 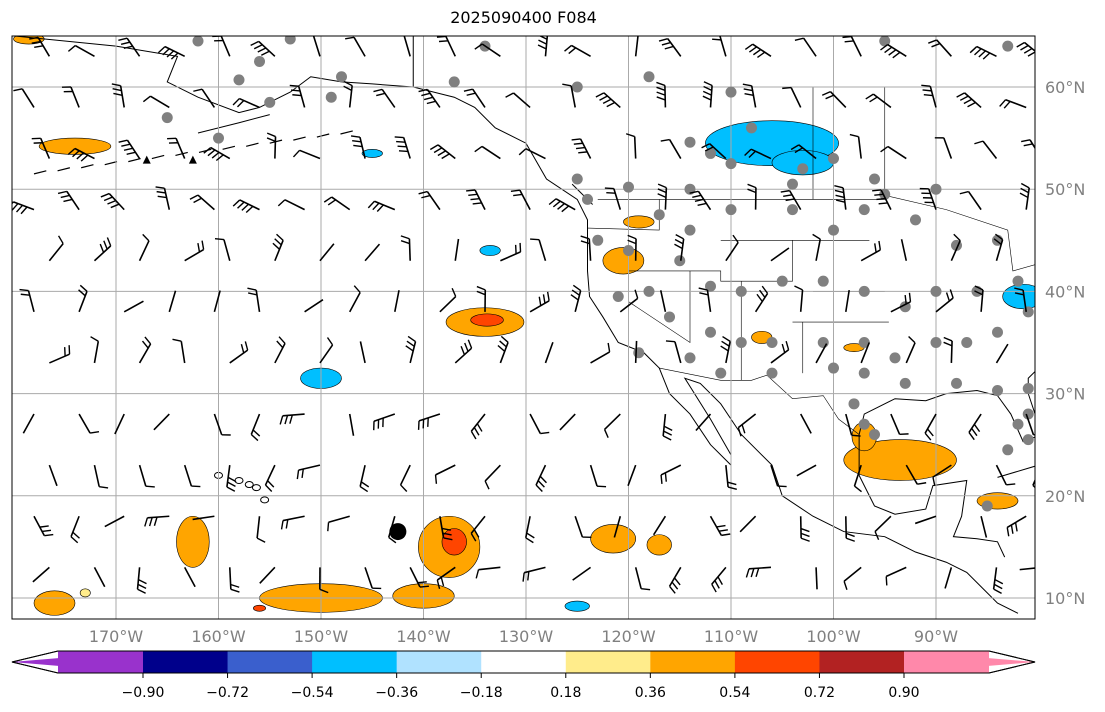 What do you see at coordinates (524, 662) in the screenshot?
I see `colorbar-segment` at bounding box center [524, 662].